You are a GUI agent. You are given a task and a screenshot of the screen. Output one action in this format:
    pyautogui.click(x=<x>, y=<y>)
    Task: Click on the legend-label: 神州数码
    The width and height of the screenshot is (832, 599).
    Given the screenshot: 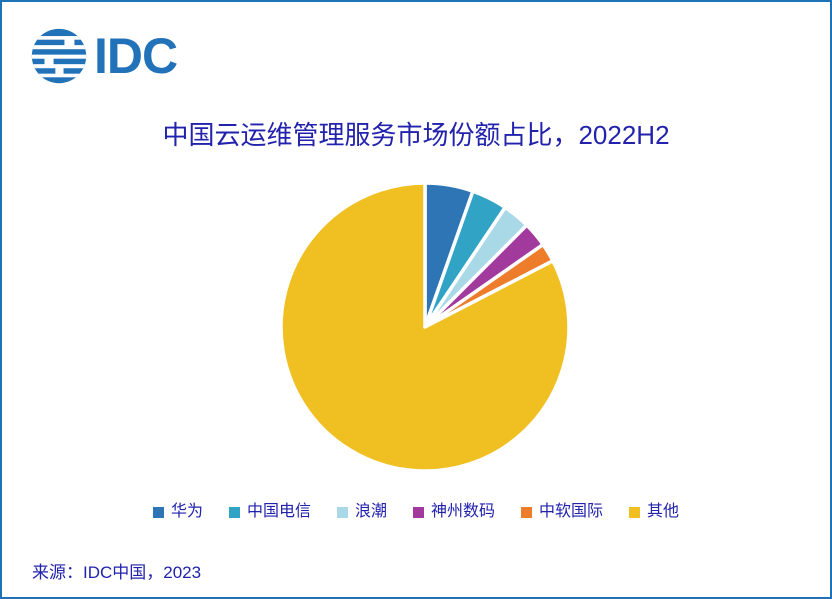 What is the action you would take?
    pyautogui.click(x=463, y=511)
    